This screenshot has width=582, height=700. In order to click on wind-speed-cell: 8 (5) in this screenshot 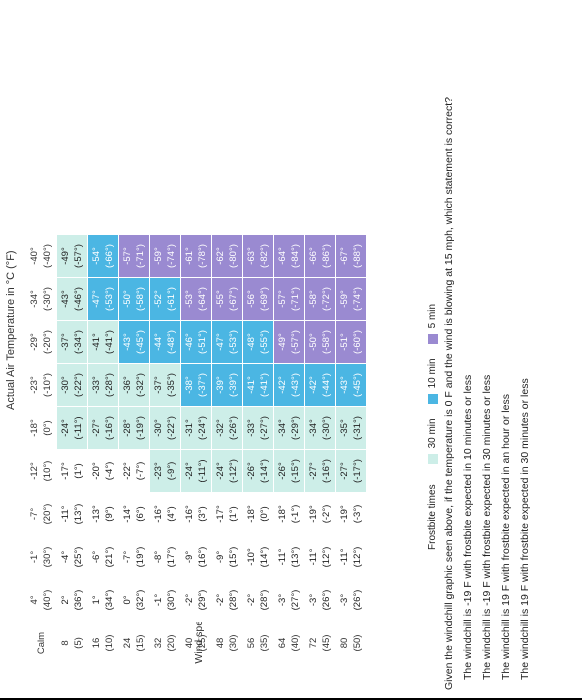, I will do `click(72, 643)`.